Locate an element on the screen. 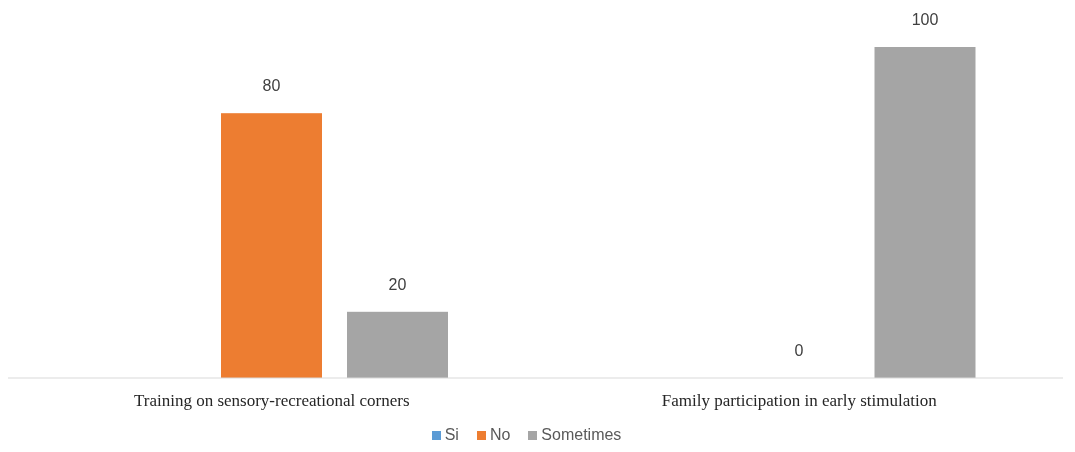 This screenshot has height=452, width=1075. x-tick-label: Family participation in early stimulation is located at coordinates (799, 401).